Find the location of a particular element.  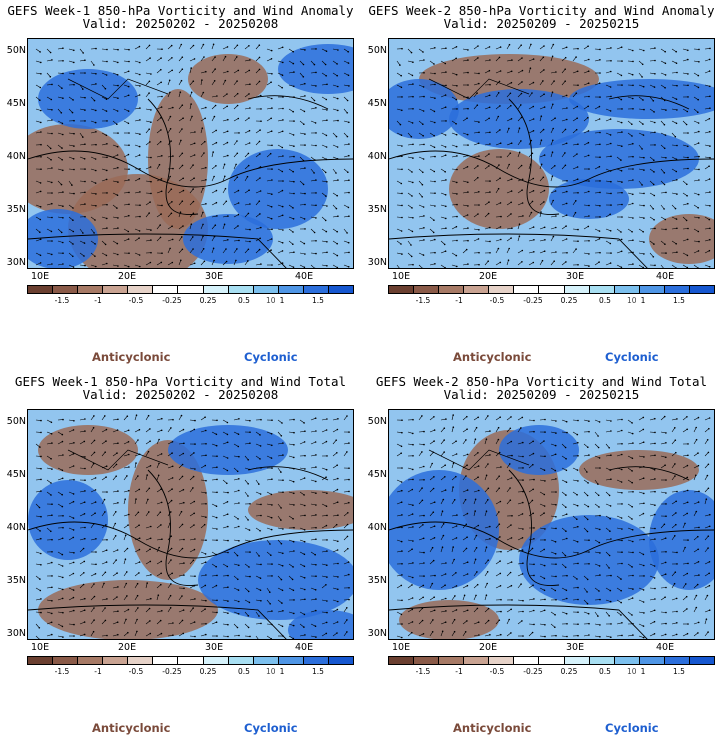

lon-label: 20E is located at coordinates (127, 276).